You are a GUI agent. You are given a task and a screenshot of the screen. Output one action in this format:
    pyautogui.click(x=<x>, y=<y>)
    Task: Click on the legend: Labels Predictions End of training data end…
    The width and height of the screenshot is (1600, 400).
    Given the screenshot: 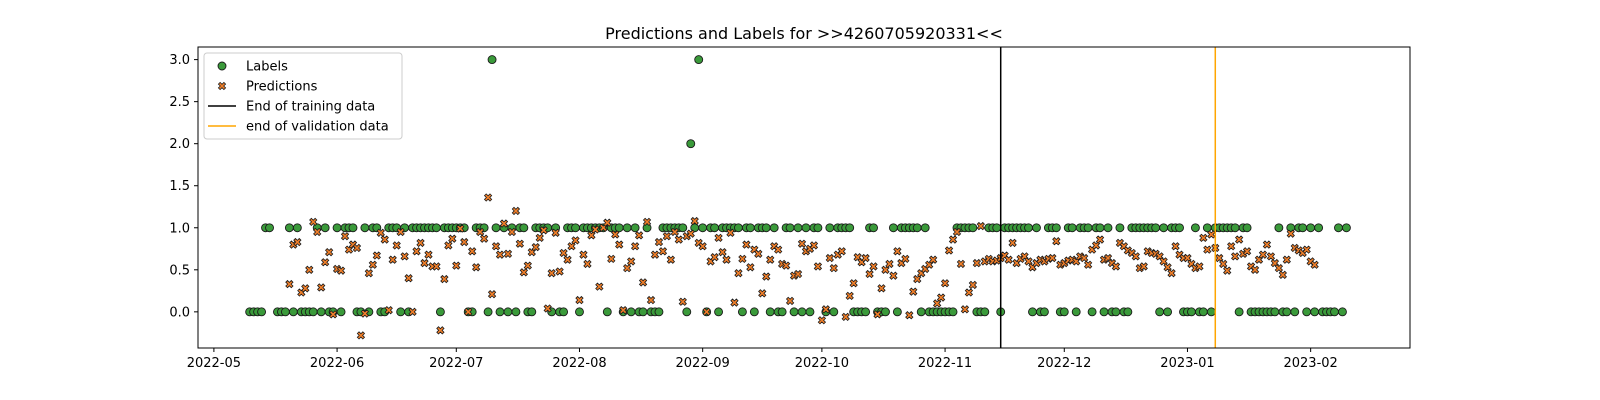 What is the action you would take?
    pyautogui.click(x=303, y=96)
    